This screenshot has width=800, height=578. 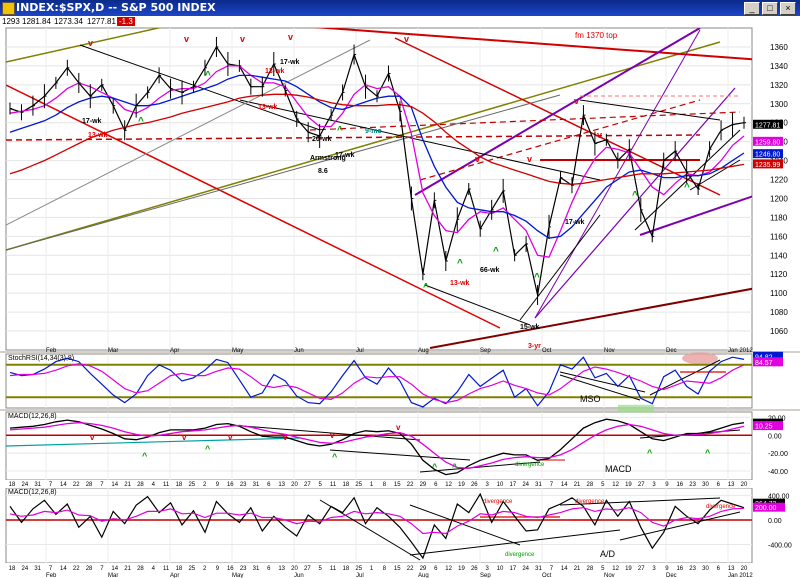 I want to click on macd-line, so click(x=377, y=447).